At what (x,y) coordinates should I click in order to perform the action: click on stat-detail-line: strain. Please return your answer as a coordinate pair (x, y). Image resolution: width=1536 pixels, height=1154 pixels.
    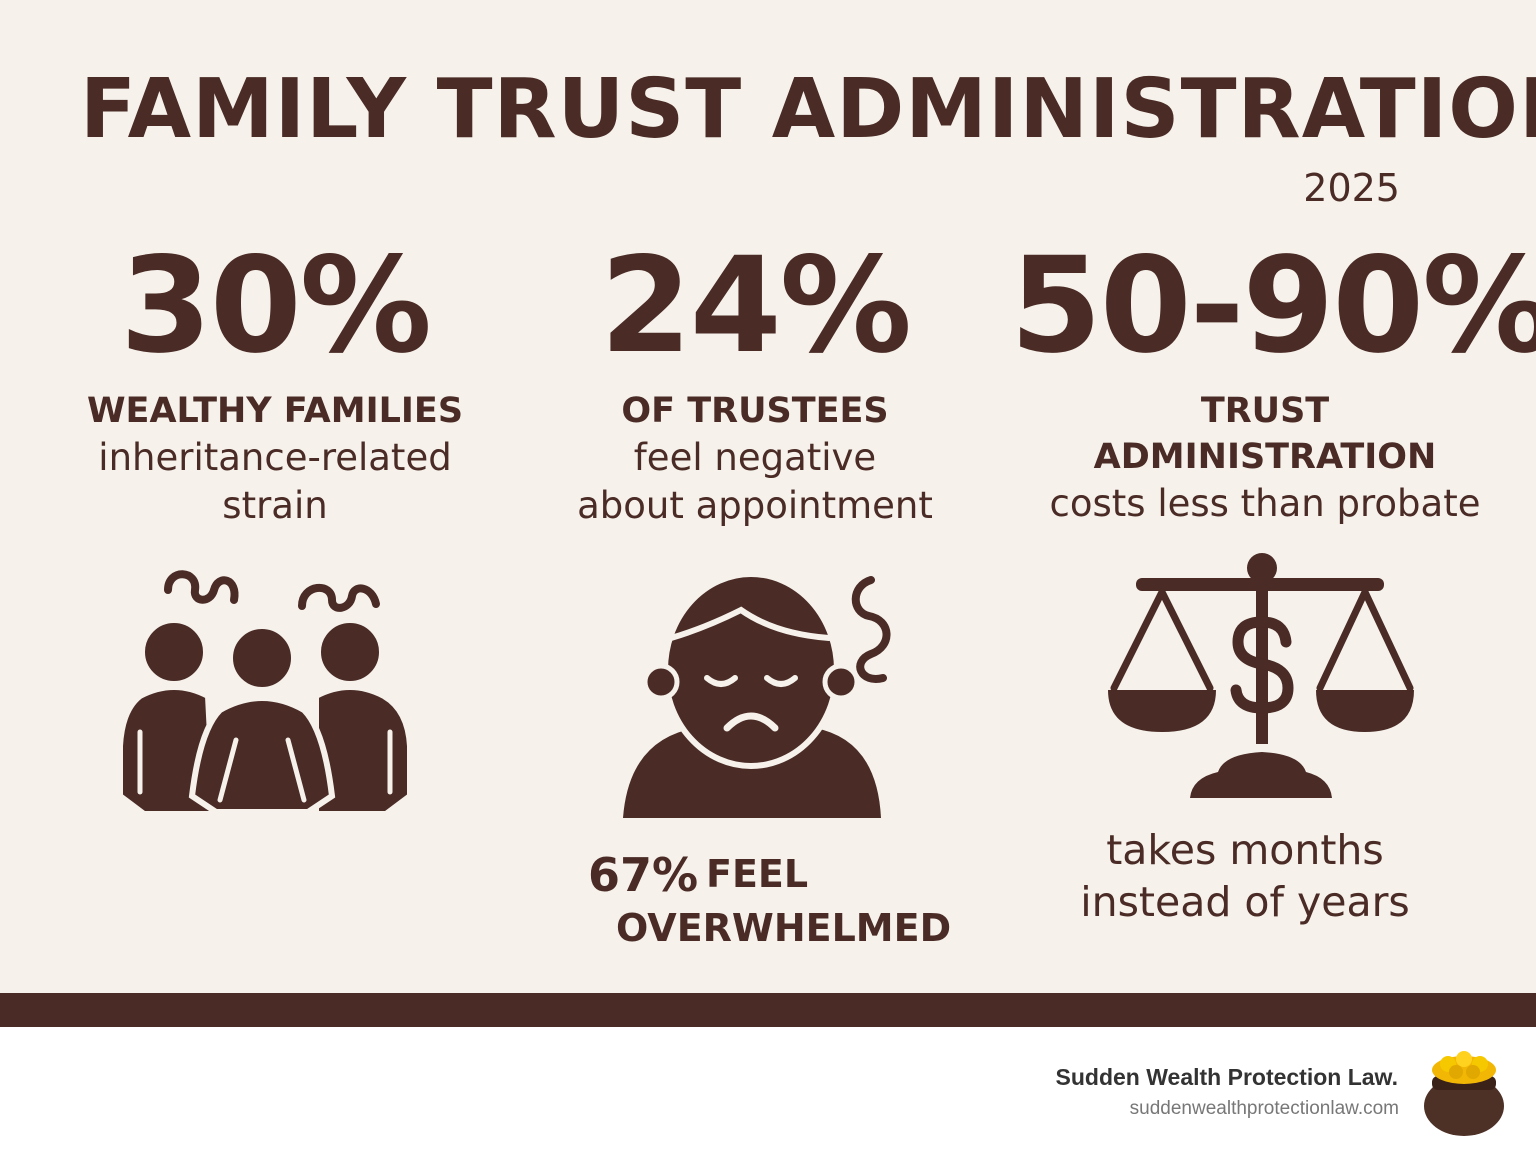
    Looking at the image, I should click on (275, 505).